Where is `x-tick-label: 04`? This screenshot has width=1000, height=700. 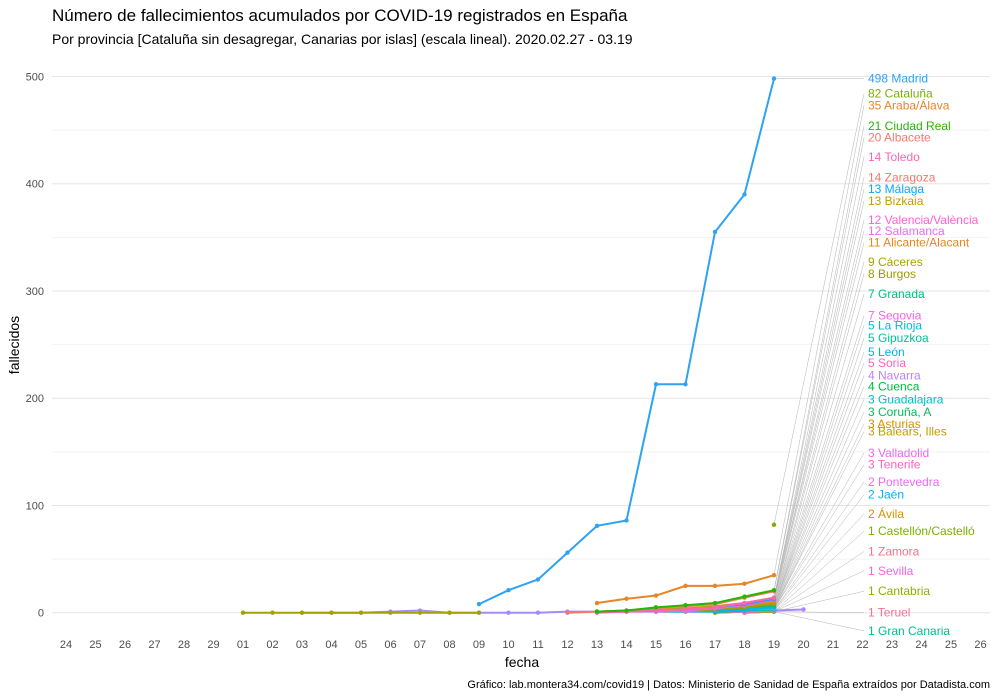
x-tick-label: 04 is located at coordinates (331, 645).